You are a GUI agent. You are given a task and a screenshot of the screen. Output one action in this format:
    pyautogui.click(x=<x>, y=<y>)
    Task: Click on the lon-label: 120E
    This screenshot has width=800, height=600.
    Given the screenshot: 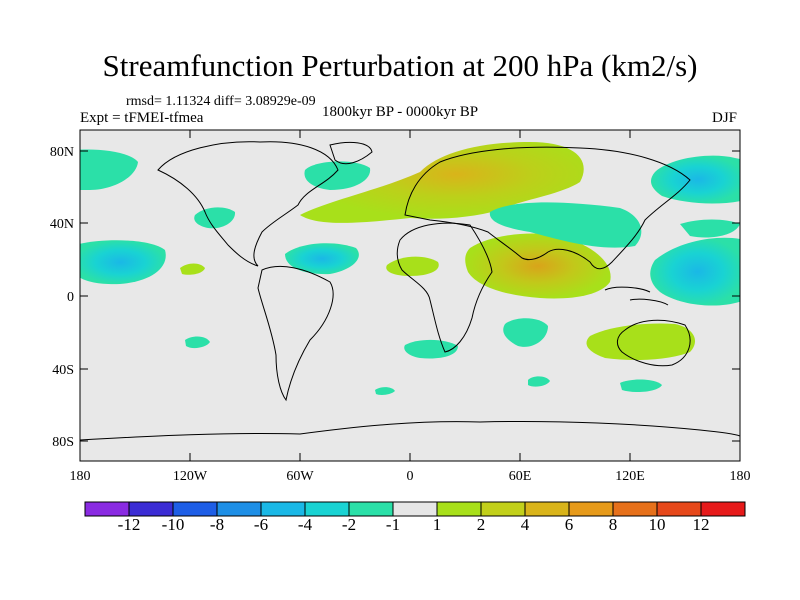 What is the action you would take?
    pyautogui.click(x=630, y=476)
    